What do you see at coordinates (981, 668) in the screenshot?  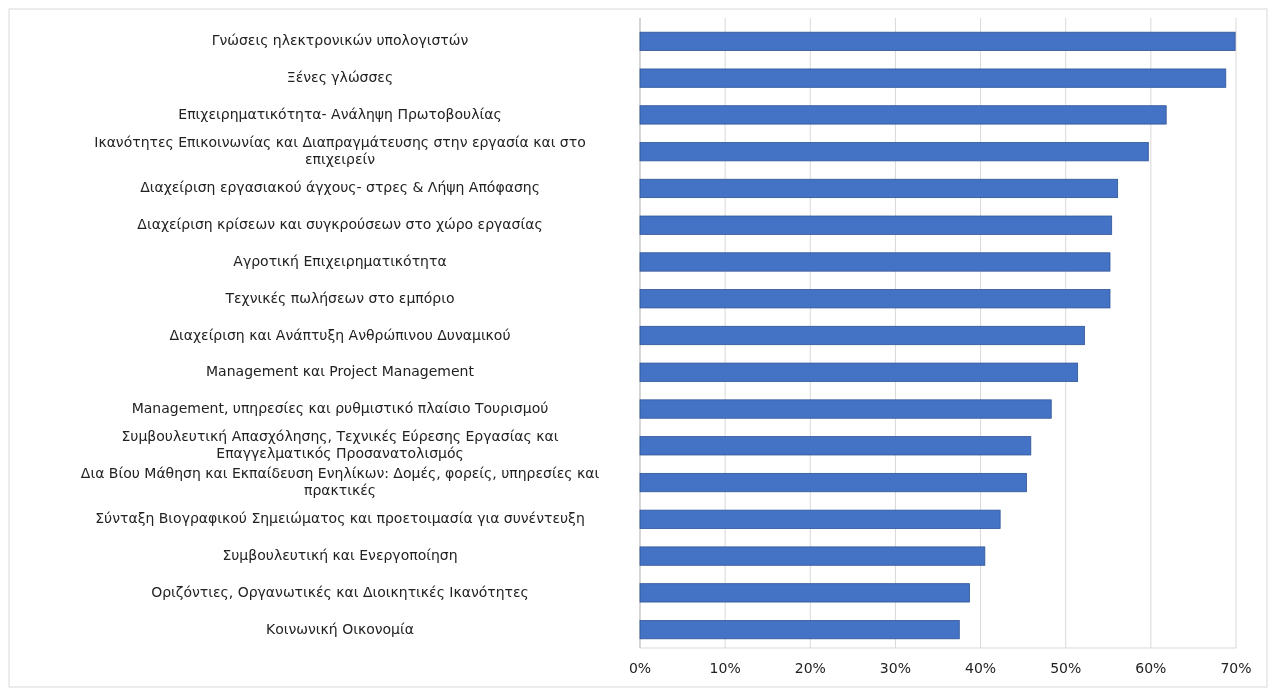 I see `x-tick-label: 40%` at bounding box center [981, 668].